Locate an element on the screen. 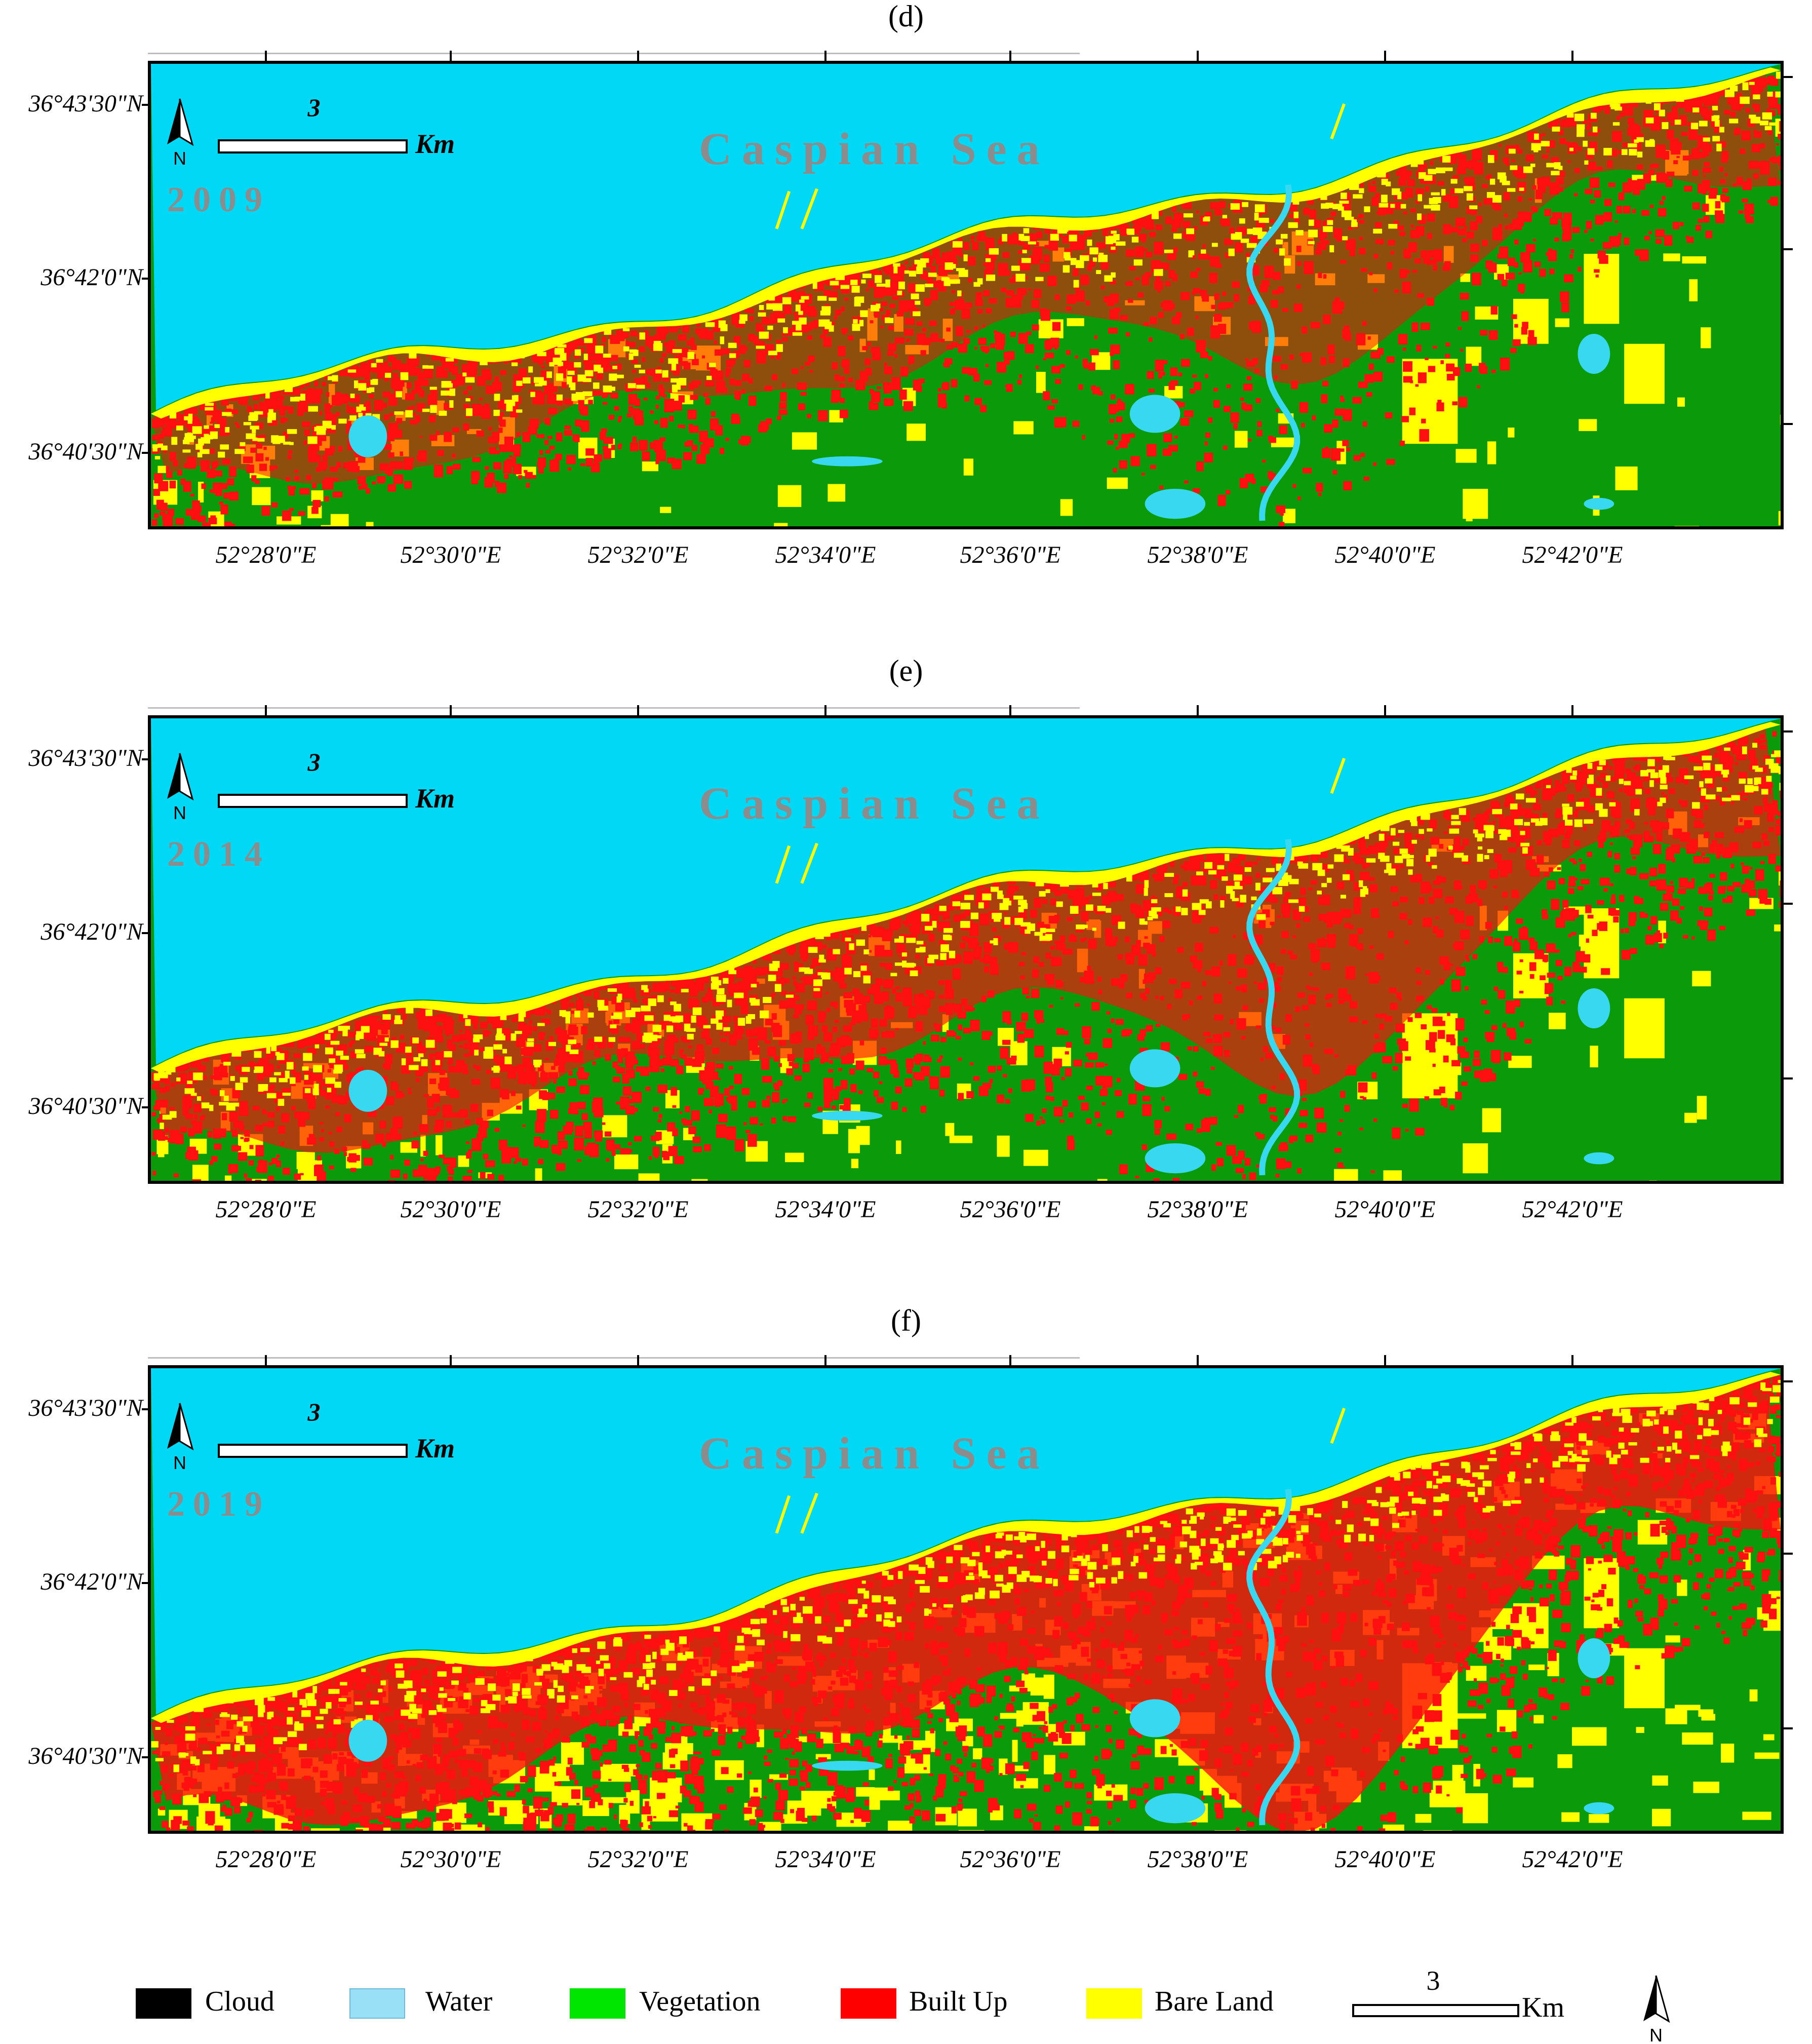 The width and height of the screenshot is (1812, 2044). legend-swatch-vegetation is located at coordinates (597, 2003).